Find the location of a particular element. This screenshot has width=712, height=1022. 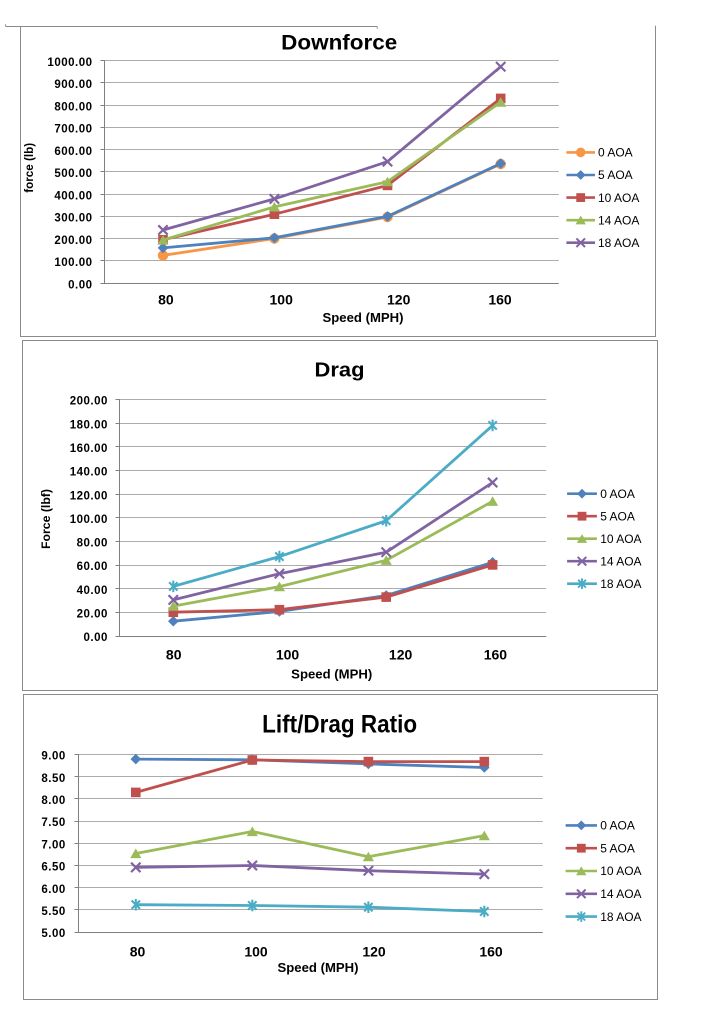

svg-text: 8.50 is located at coordinates (53, 779).